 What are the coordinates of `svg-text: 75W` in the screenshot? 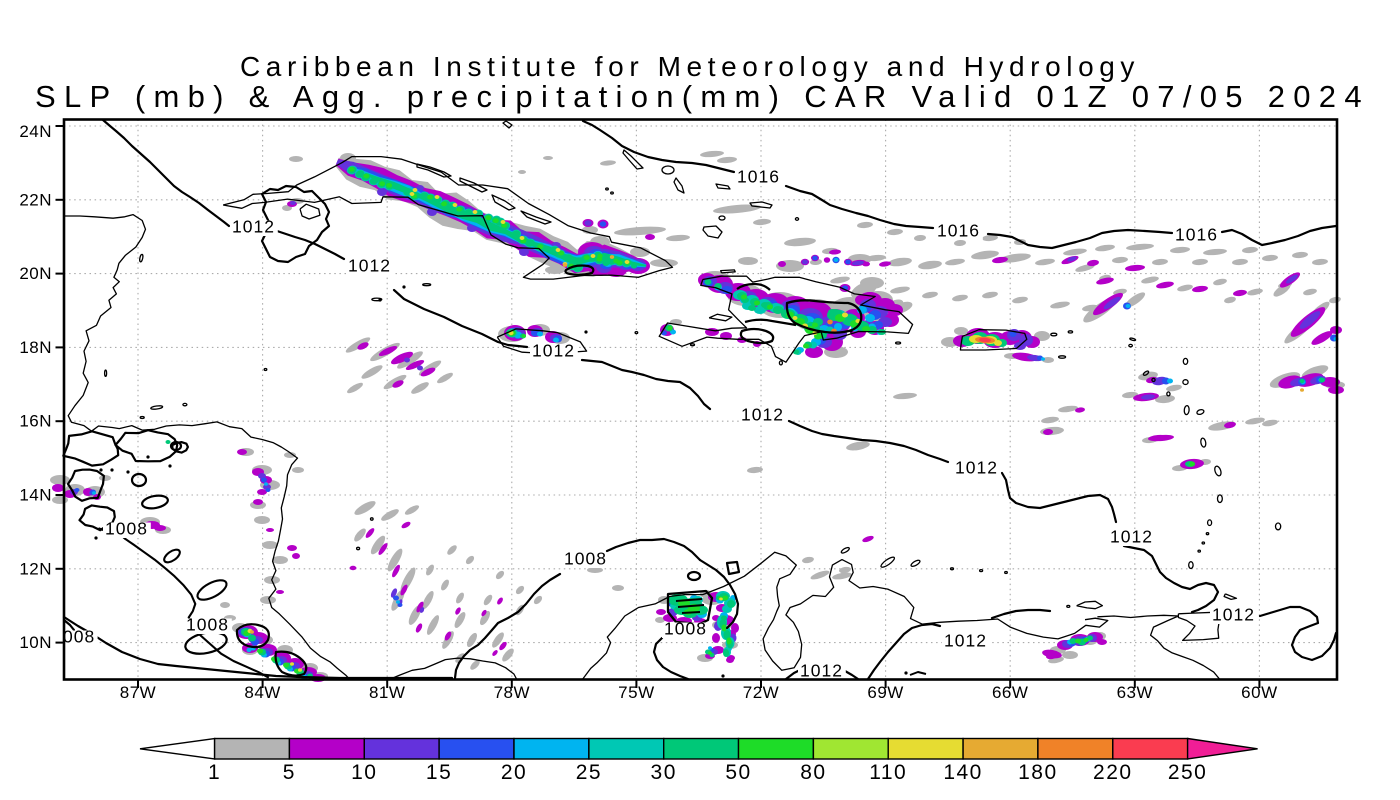 It's located at (636, 692).